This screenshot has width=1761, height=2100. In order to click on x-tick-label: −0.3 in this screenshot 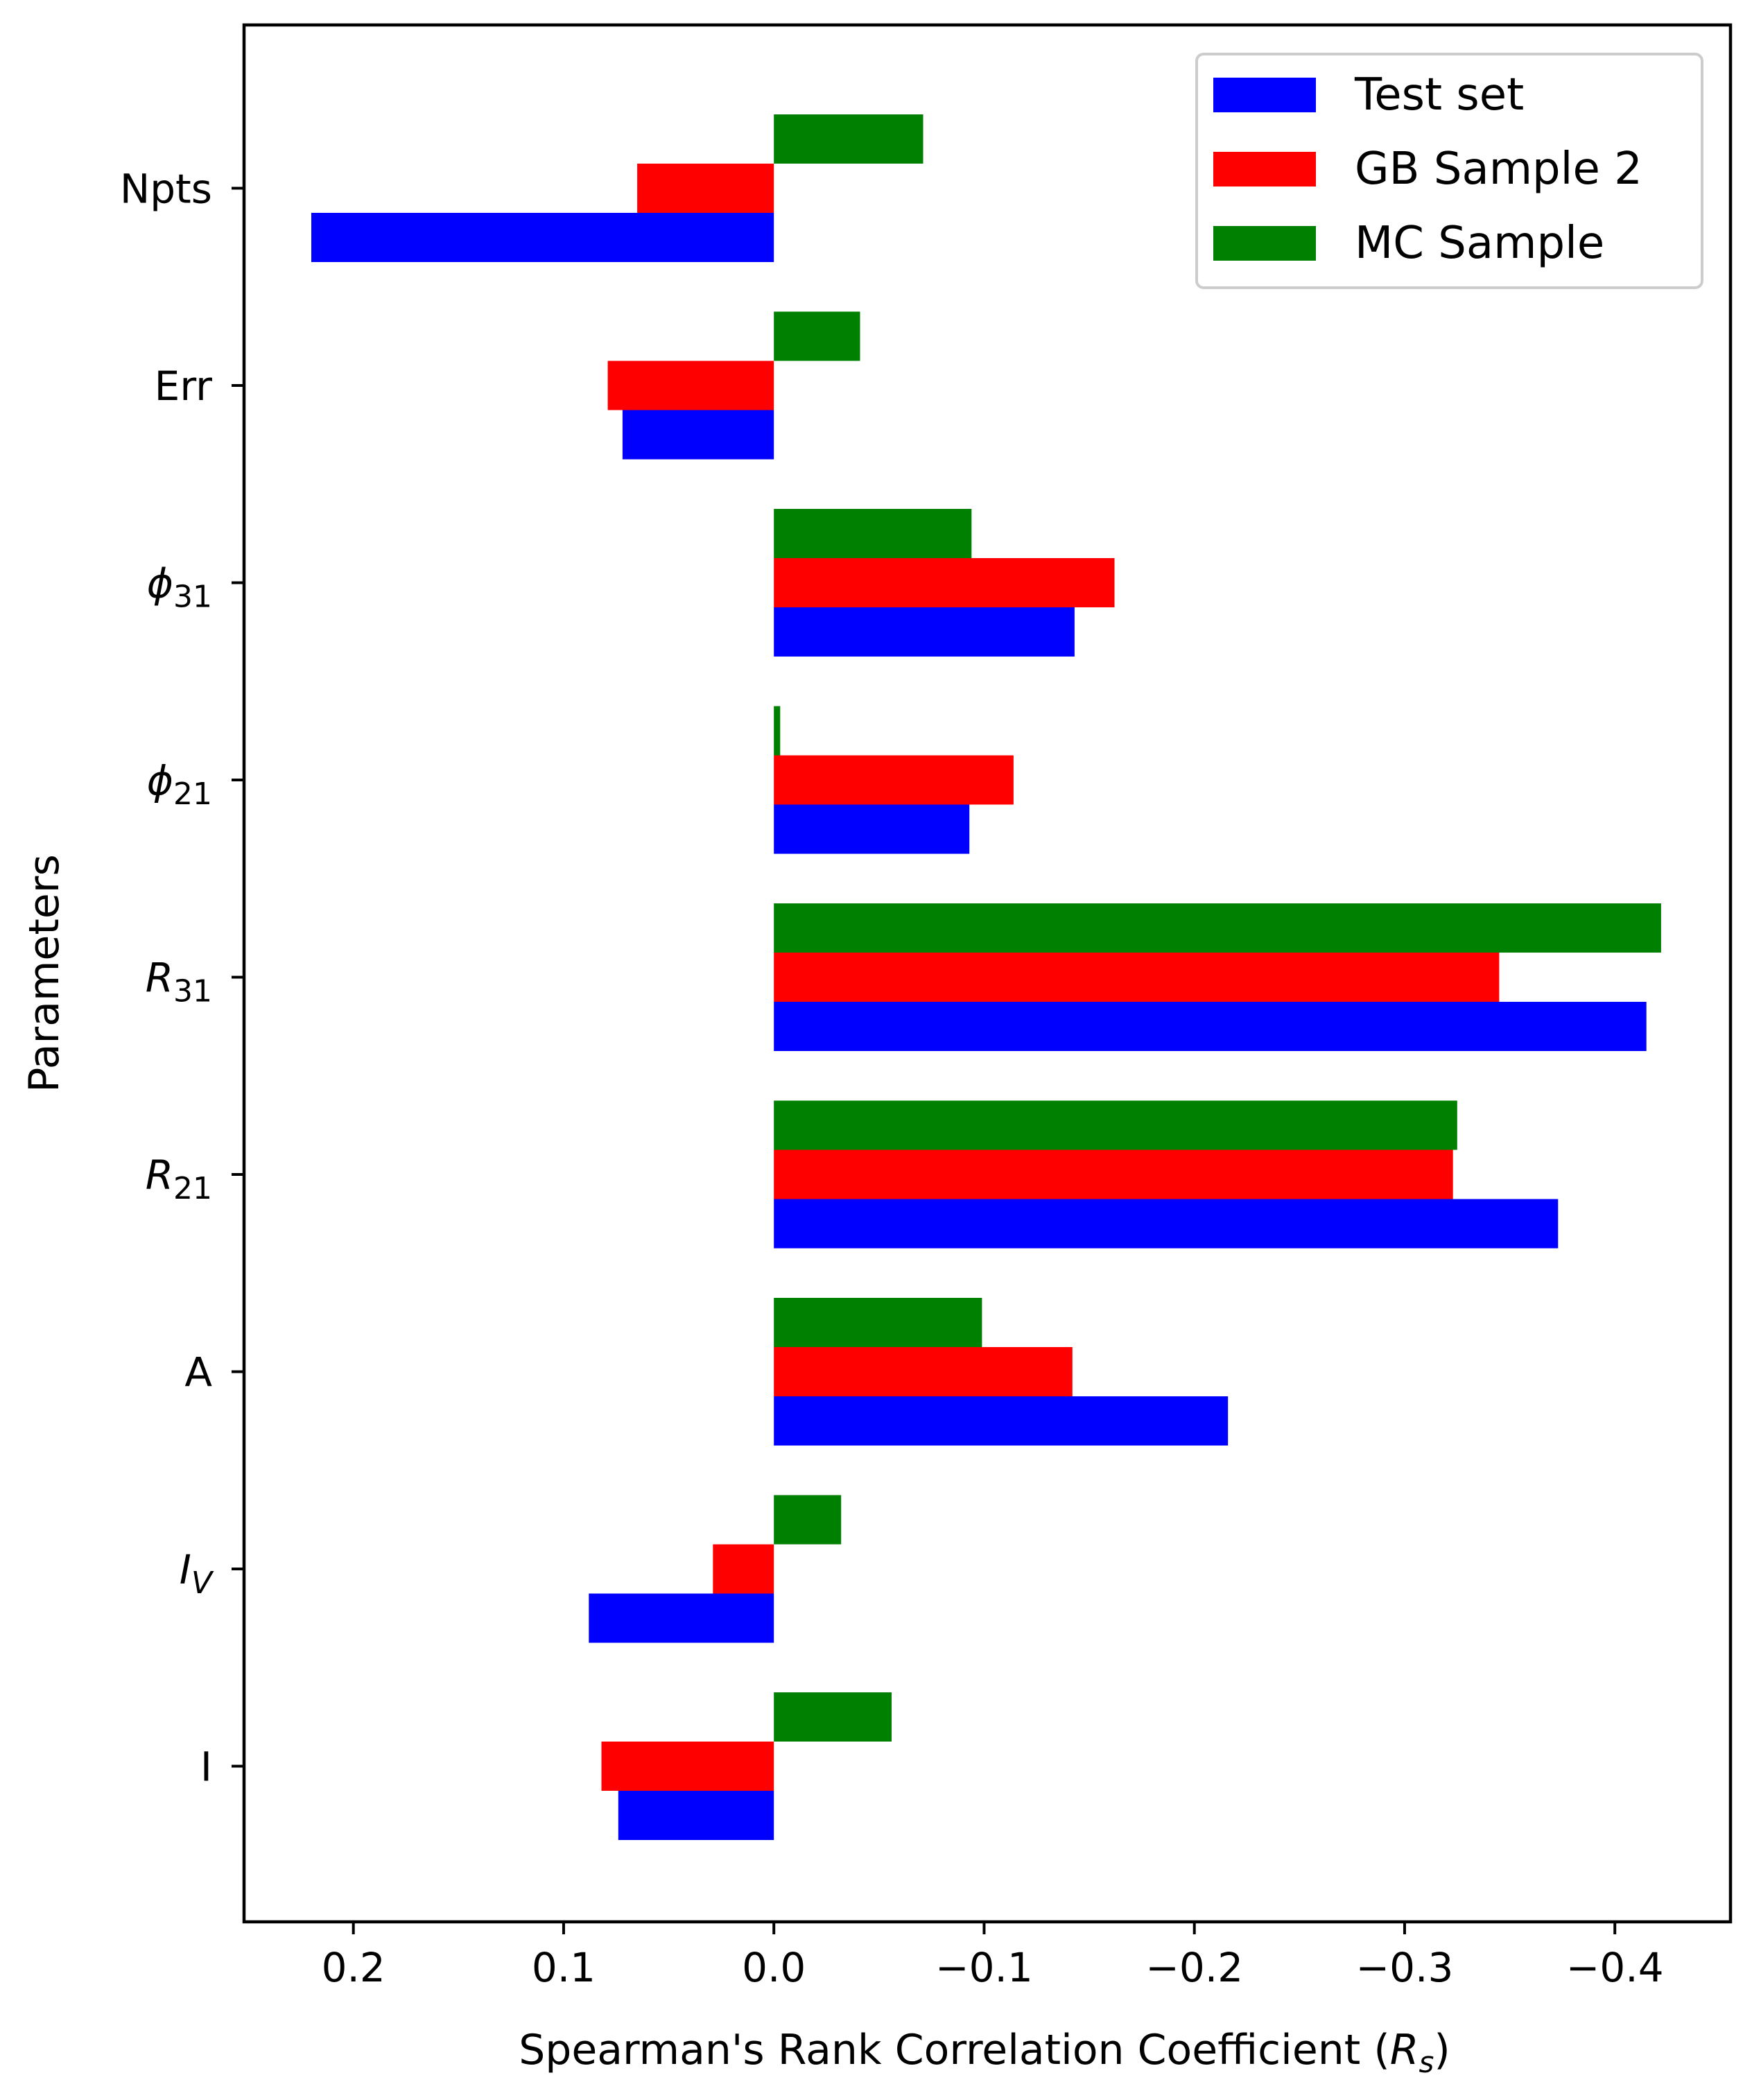, I will do `click(1405, 1967)`.